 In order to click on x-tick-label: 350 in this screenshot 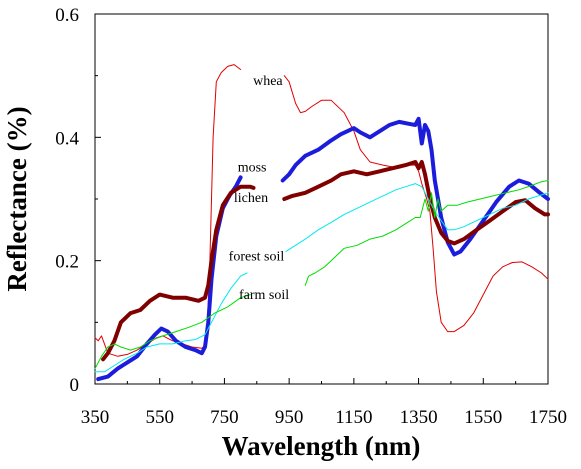, I will do `click(95, 417)`.